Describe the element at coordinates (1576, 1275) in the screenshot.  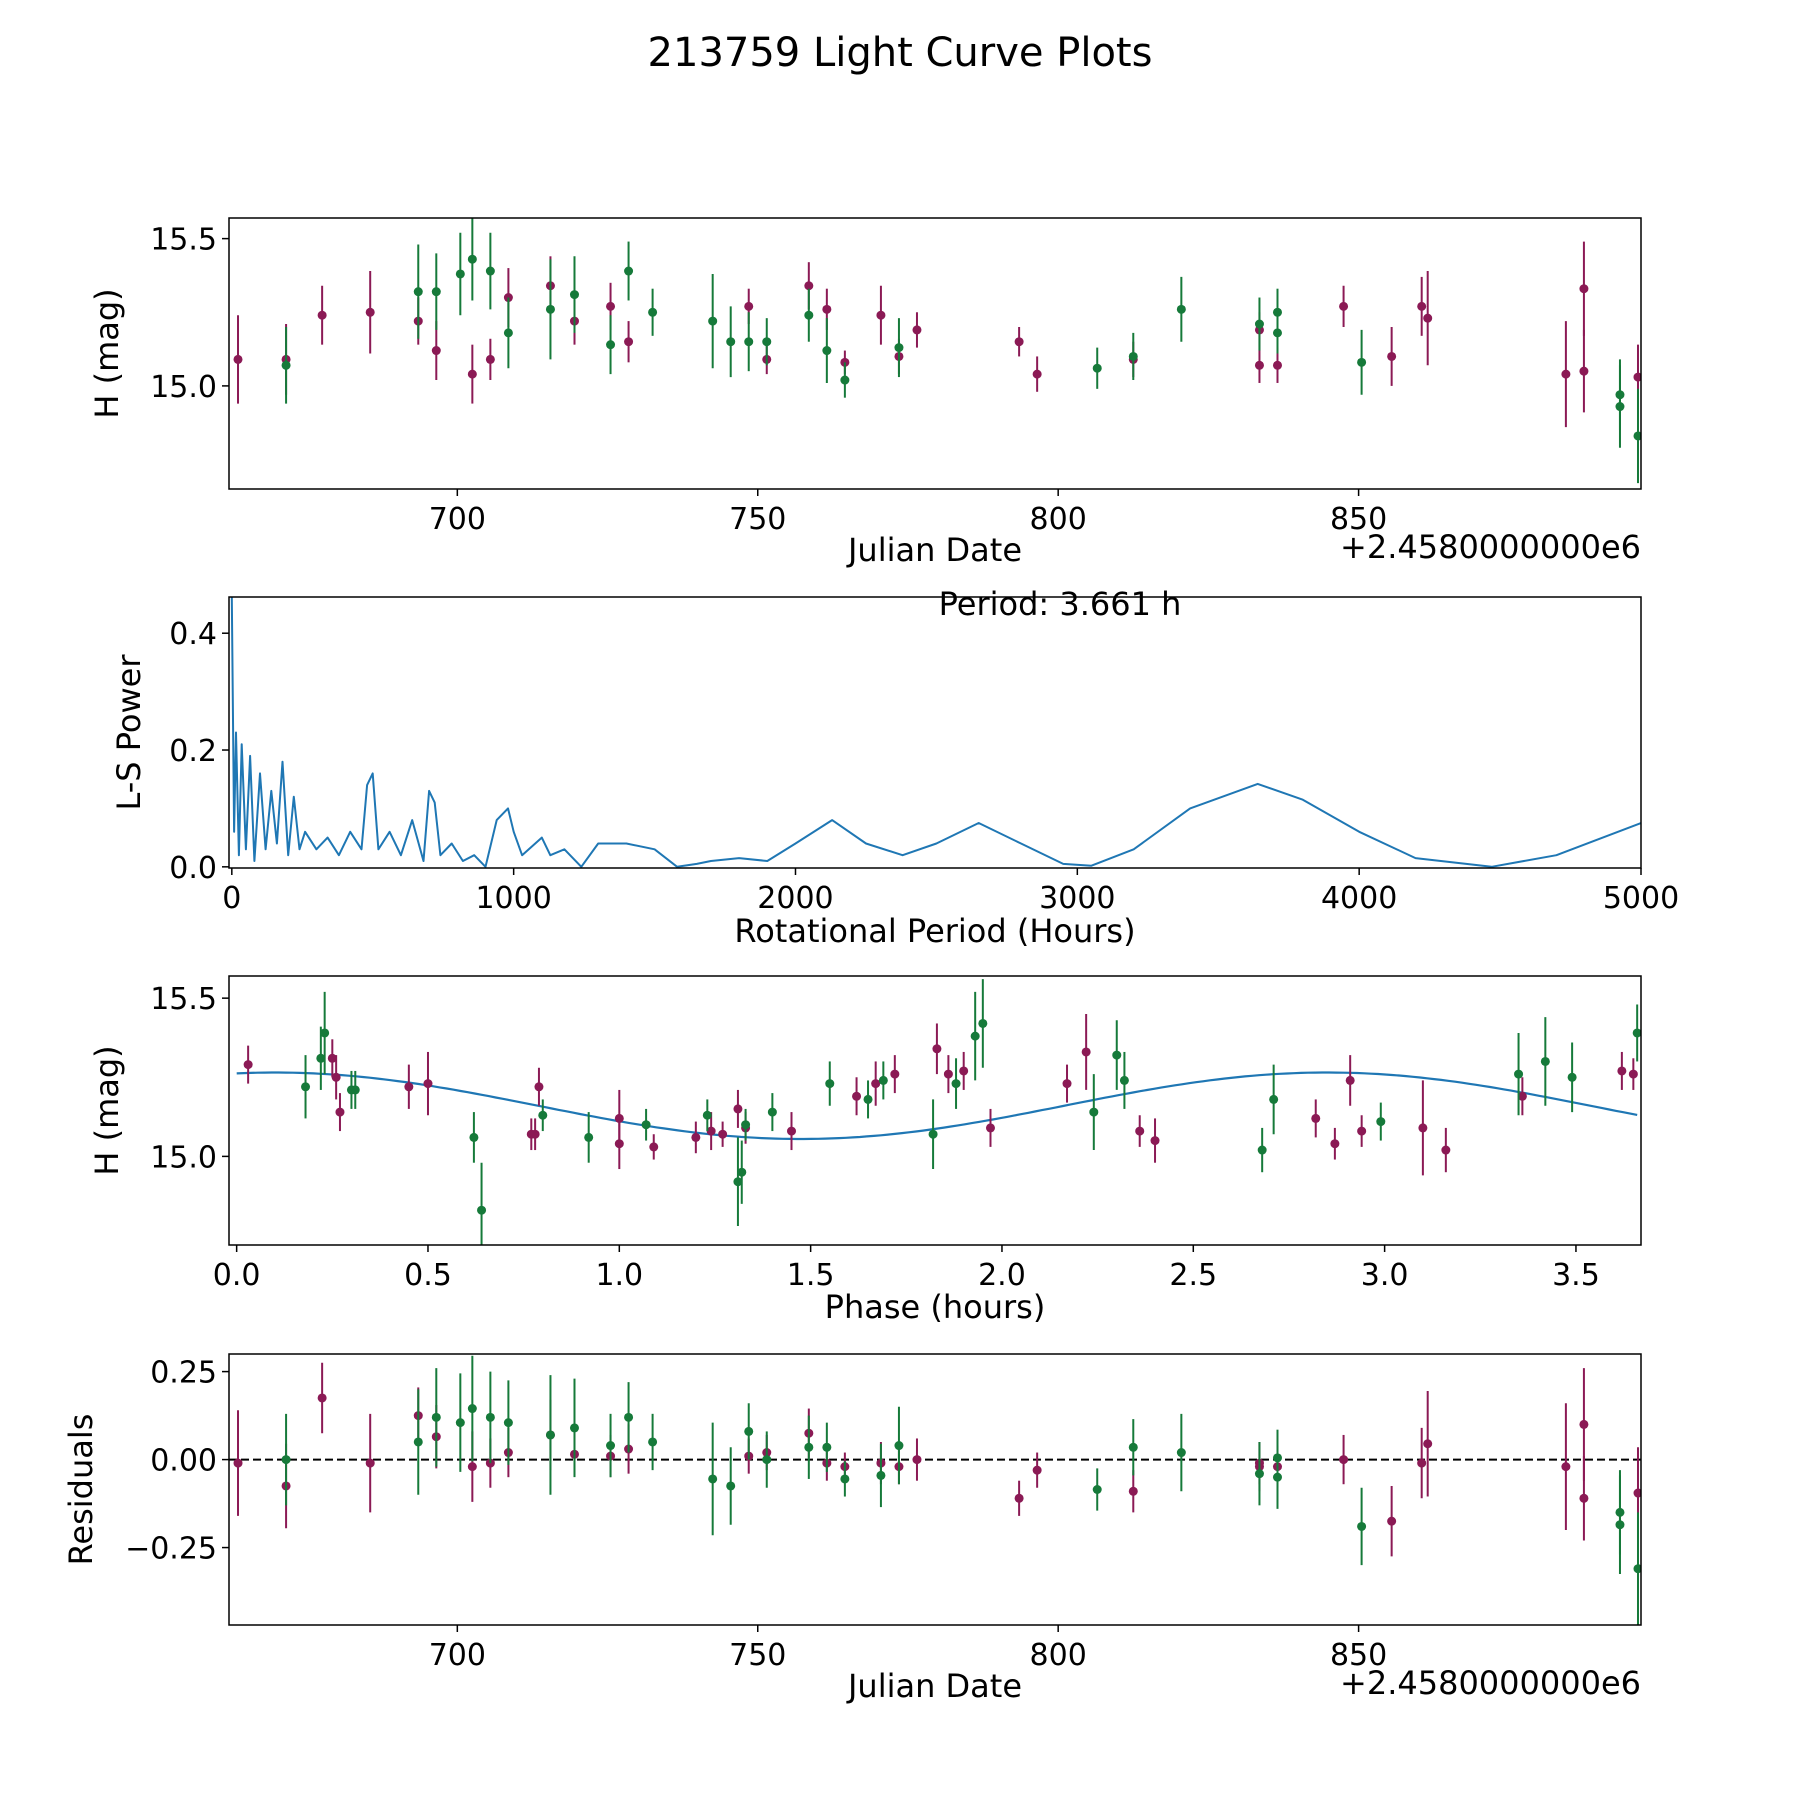
I see `x-tick-label: 3.5` at that location.